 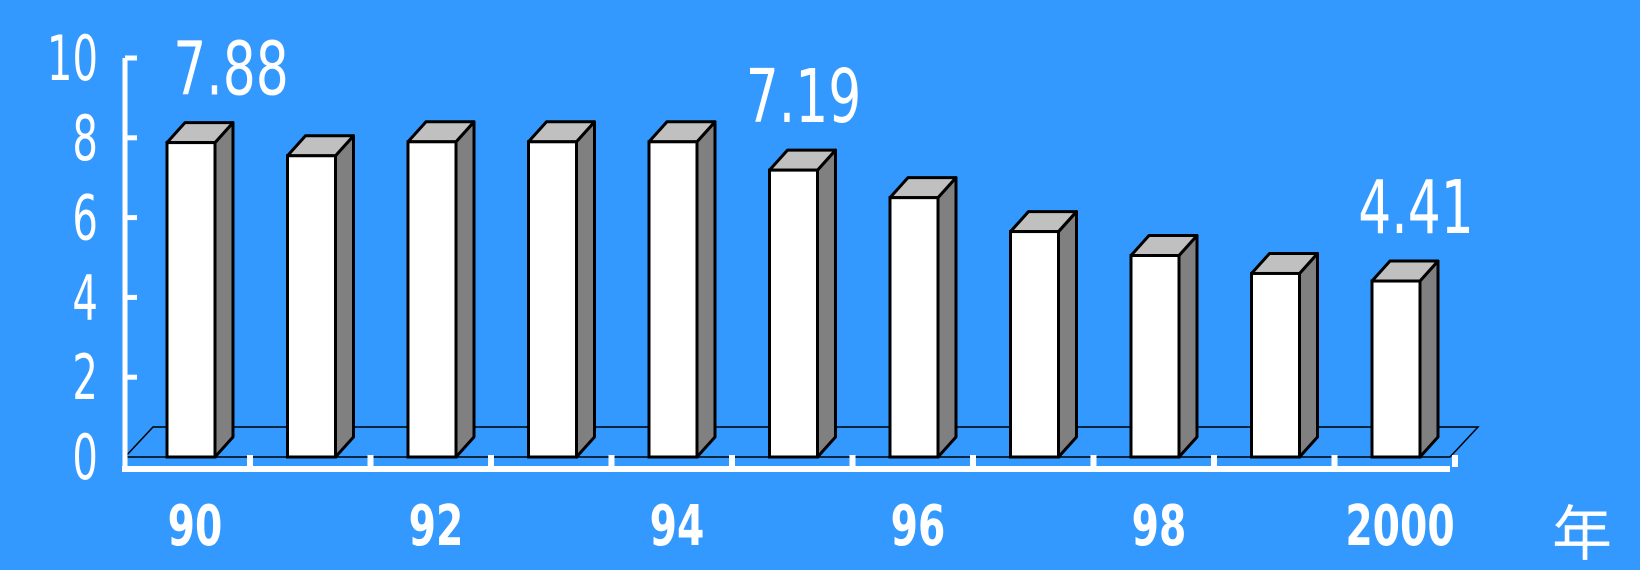 What do you see at coordinates (85, 378) in the screenshot?
I see `y-tick-label: 2` at bounding box center [85, 378].